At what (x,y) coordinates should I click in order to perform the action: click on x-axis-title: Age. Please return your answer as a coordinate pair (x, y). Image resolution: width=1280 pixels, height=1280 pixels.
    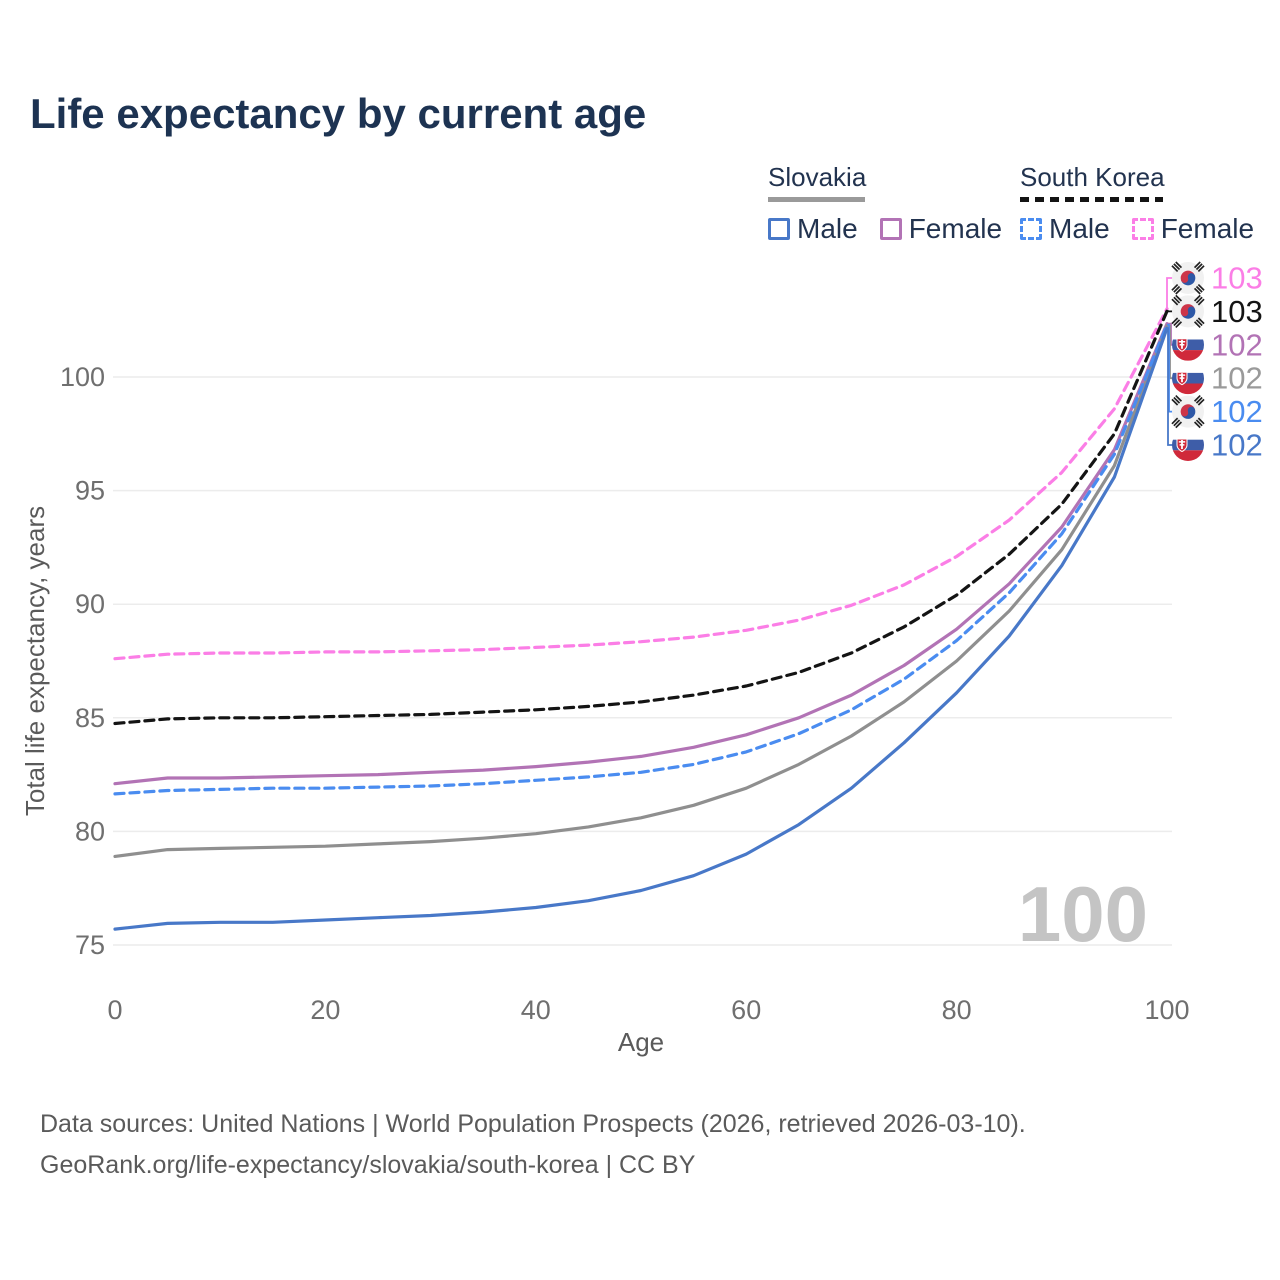
    Looking at the image, I should click on (641, 1042).